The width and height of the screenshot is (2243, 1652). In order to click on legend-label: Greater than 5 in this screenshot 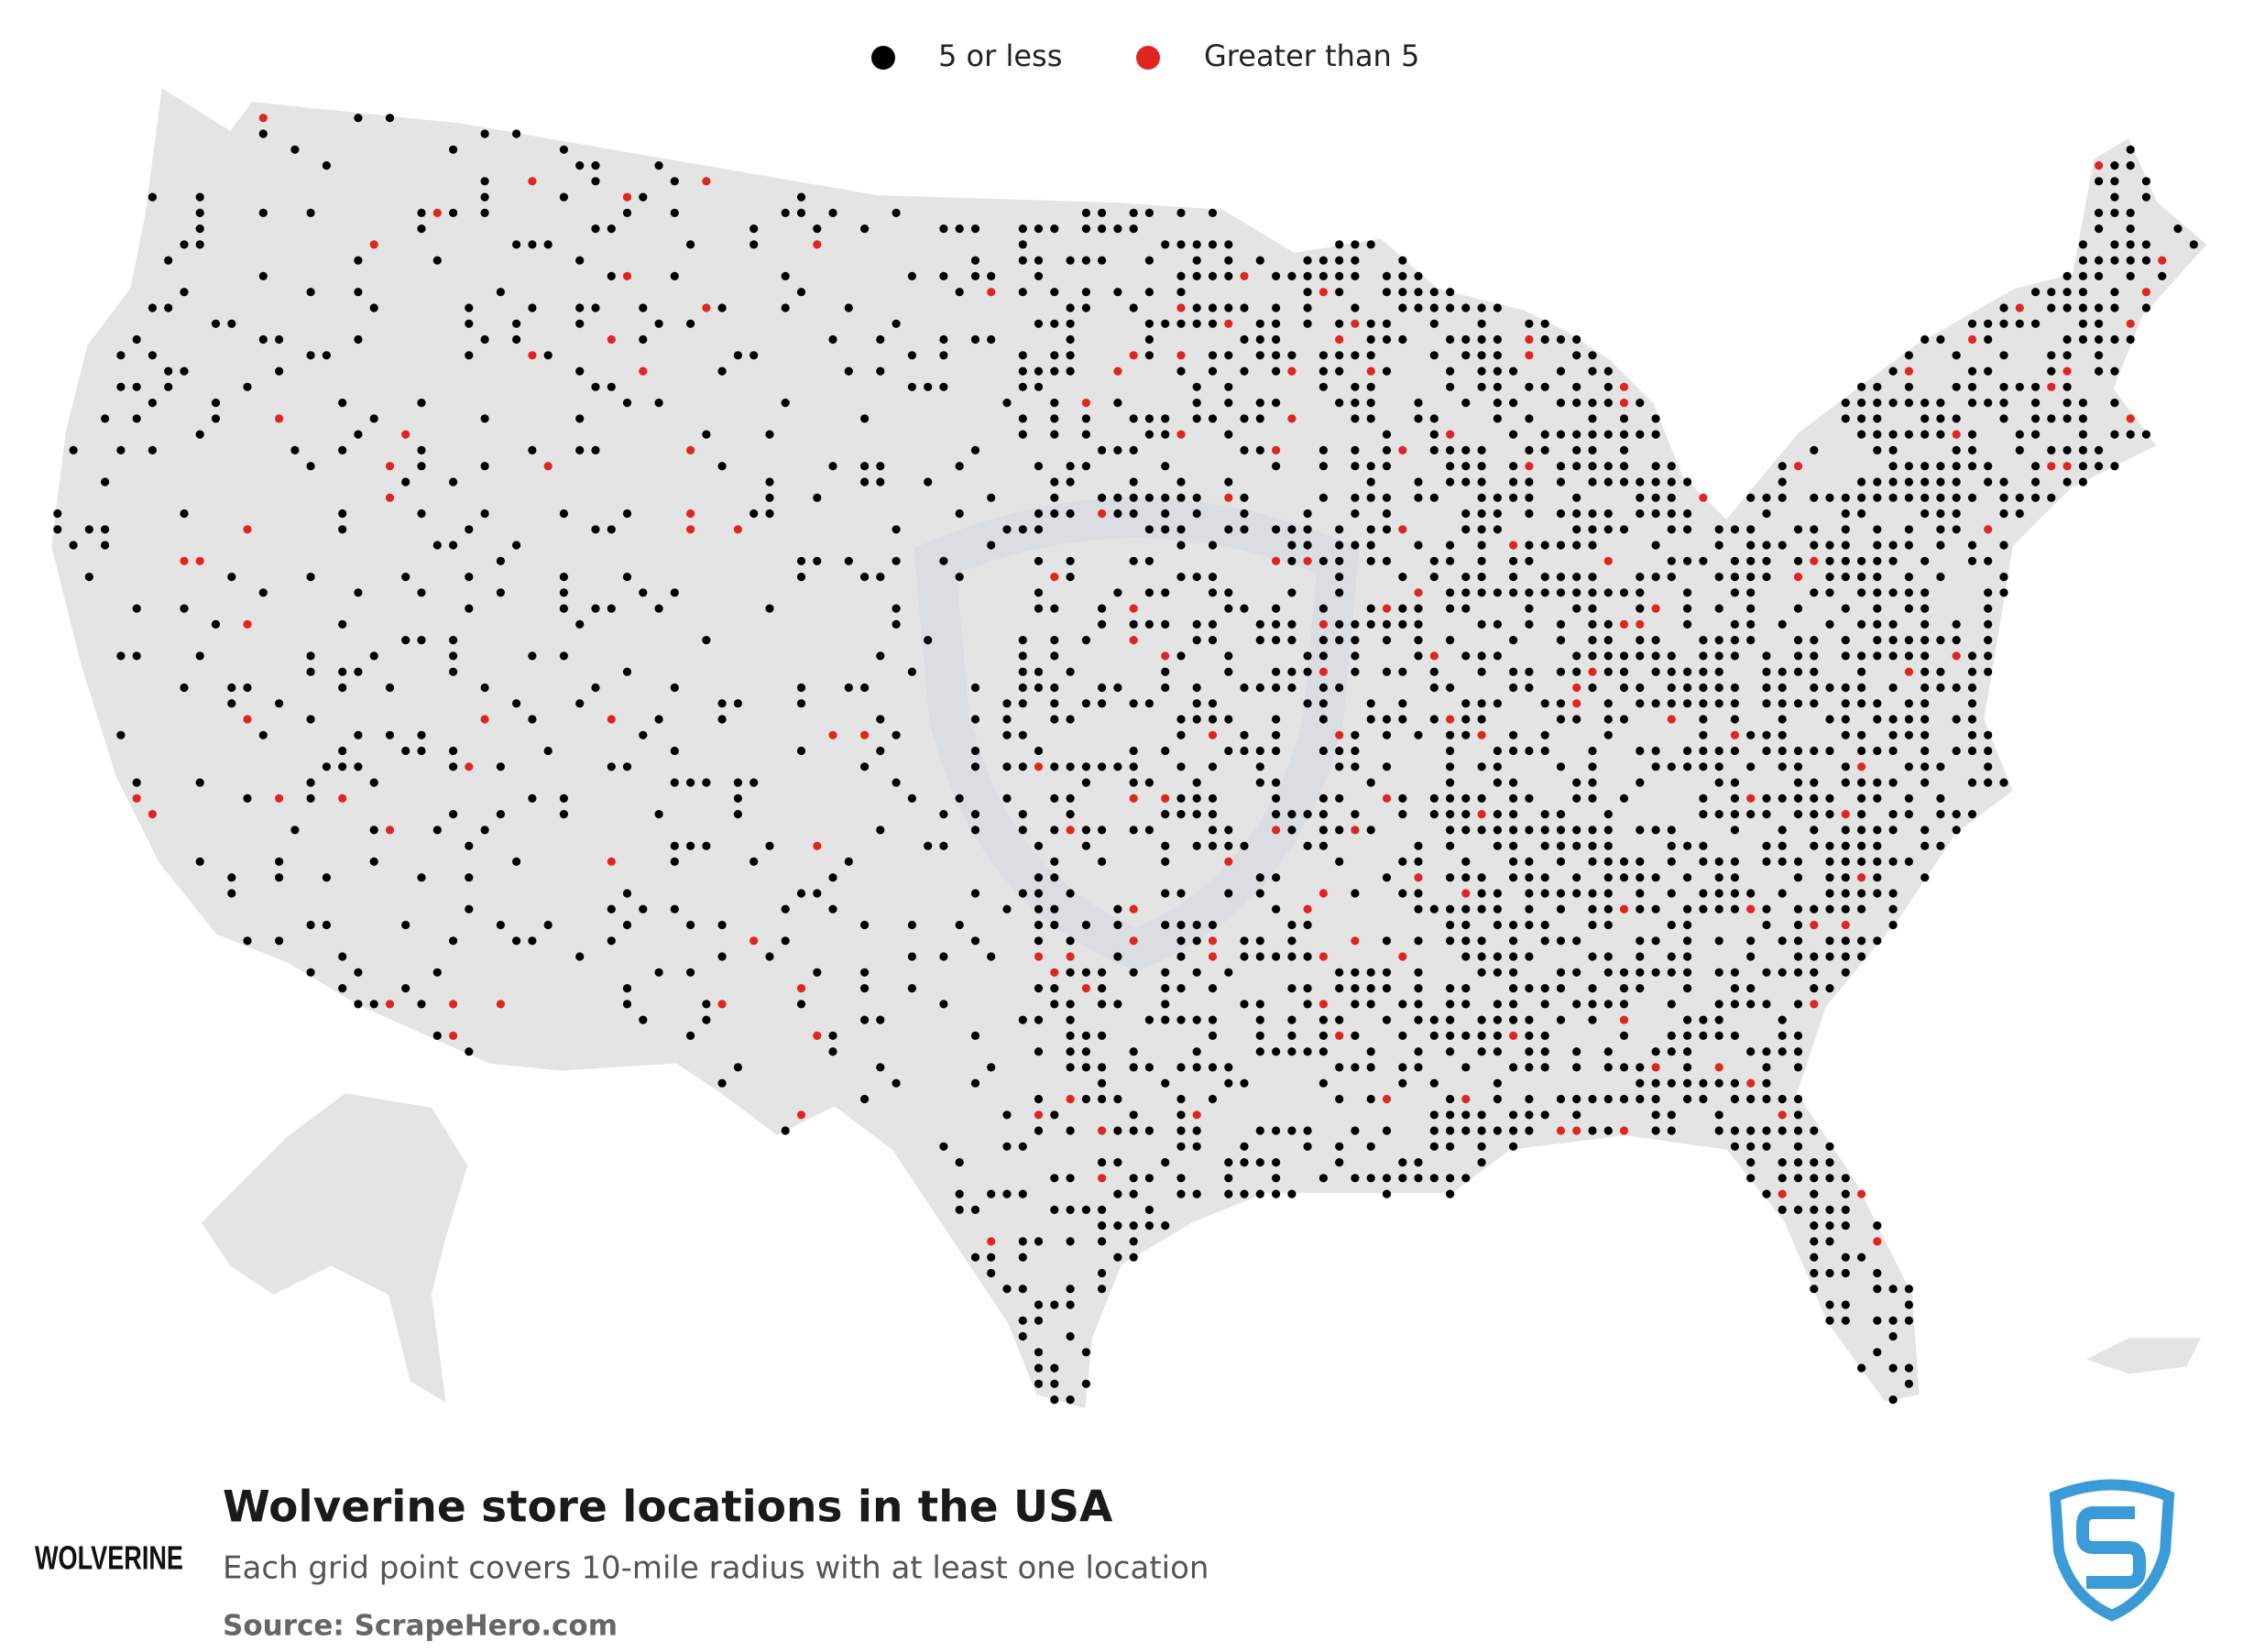, I will do `click(1311, 55)`.